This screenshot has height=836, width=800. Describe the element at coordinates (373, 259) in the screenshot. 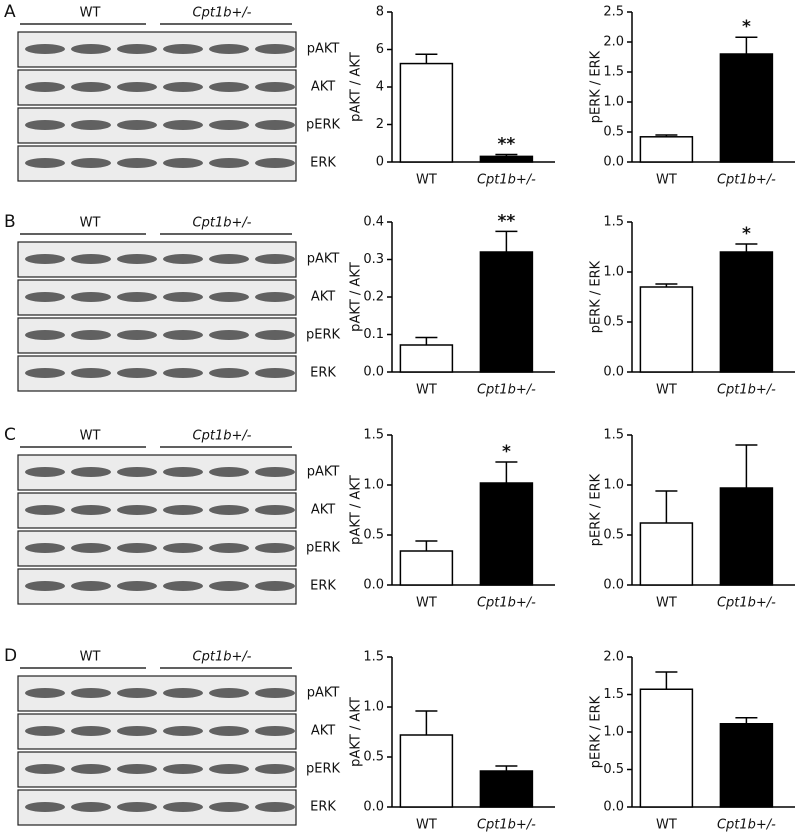

I see `y-tick-label: 0.3` at that location.